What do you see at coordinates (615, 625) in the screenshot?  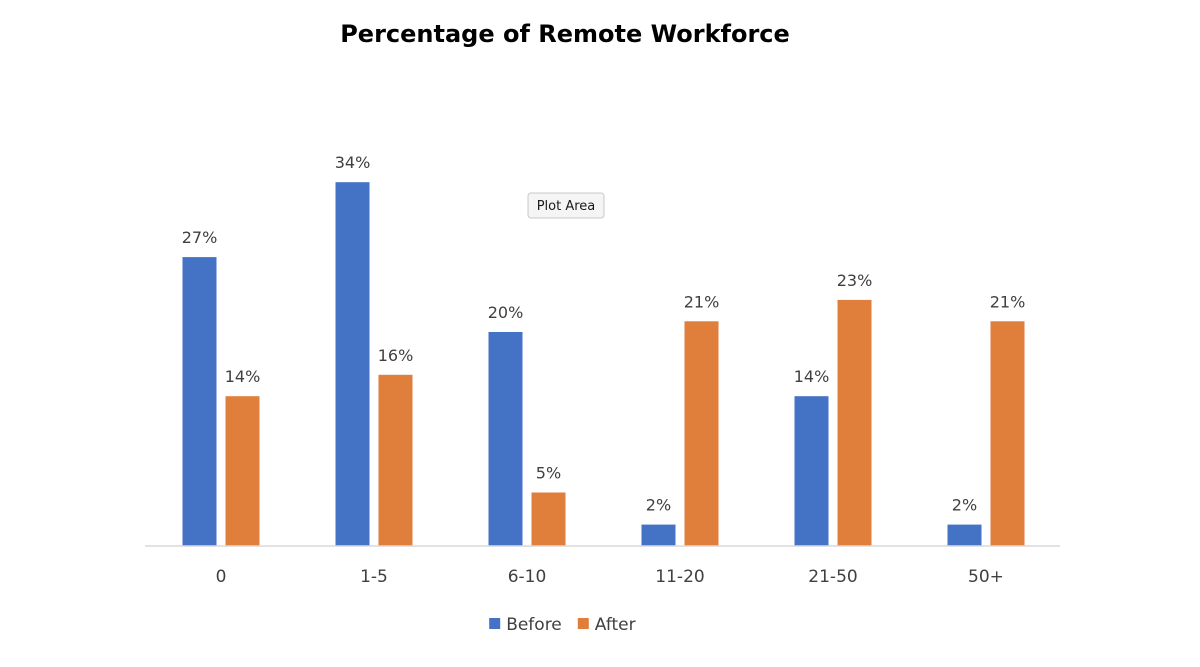 I see `legend-label-after: After` at bounding box center [615, 625].